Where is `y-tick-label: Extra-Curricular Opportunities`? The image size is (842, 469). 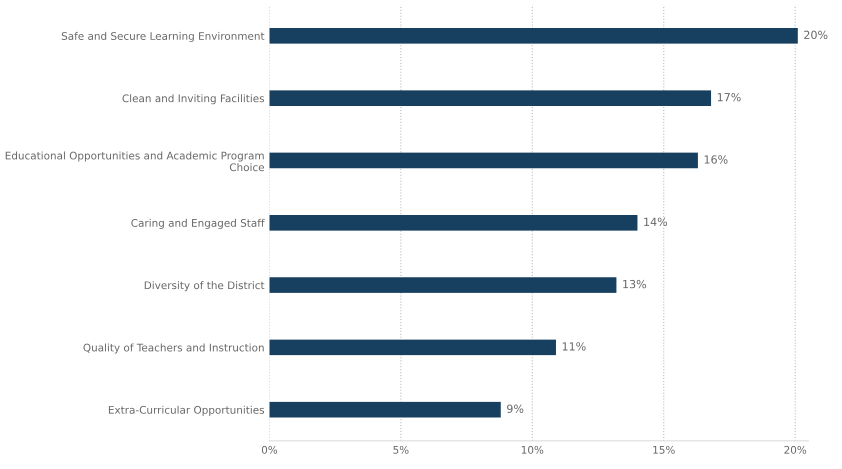
y-tick-label: Extra-Curricular Opportunities is located at coordinates (186, 411).